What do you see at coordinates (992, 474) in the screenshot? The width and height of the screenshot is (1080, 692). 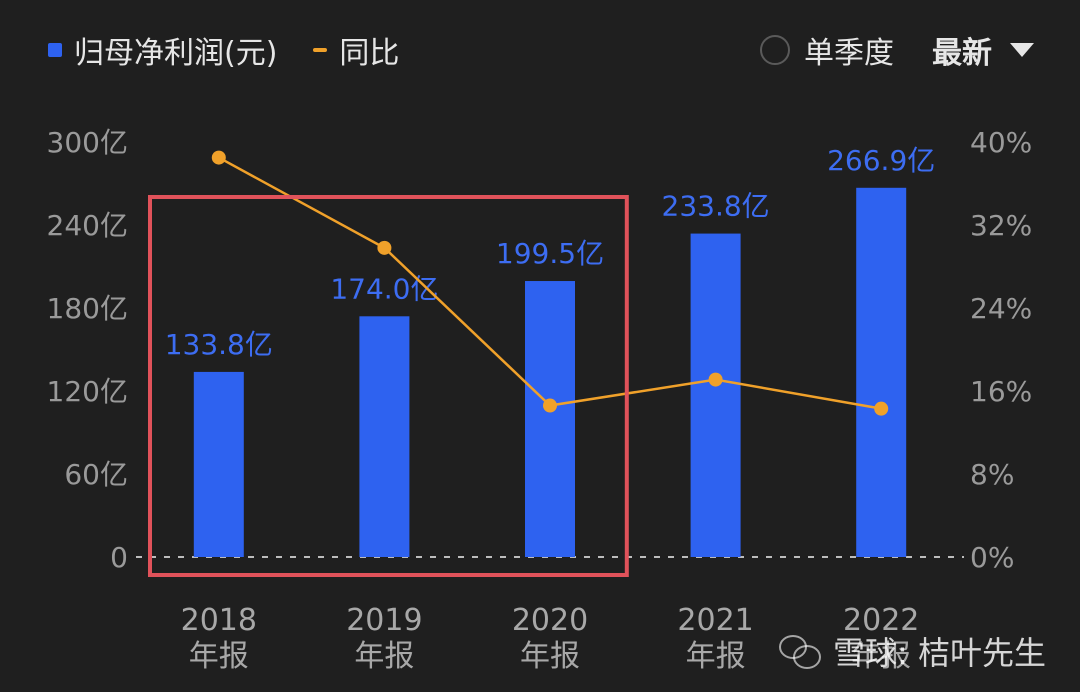 I see `y-right-tick-label: 8%` at bounding box center [992, 474].